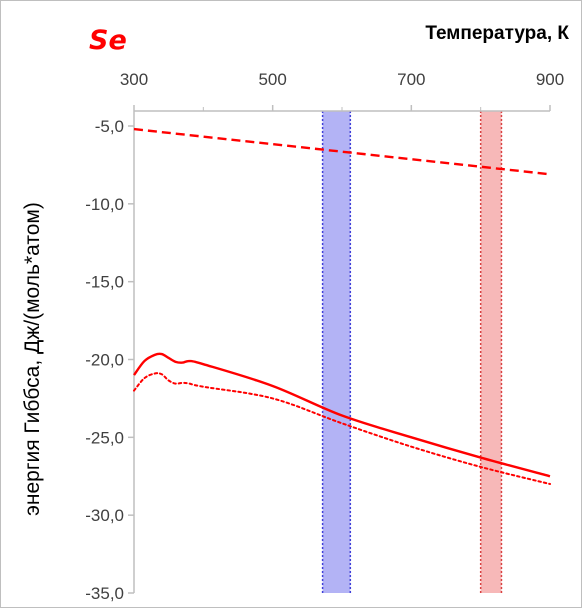 This screenshot has height=608, width=582. Describe the element at coordinates (104, 437) in the screenshot. I see `y-tick-label: -25,0` at that location.